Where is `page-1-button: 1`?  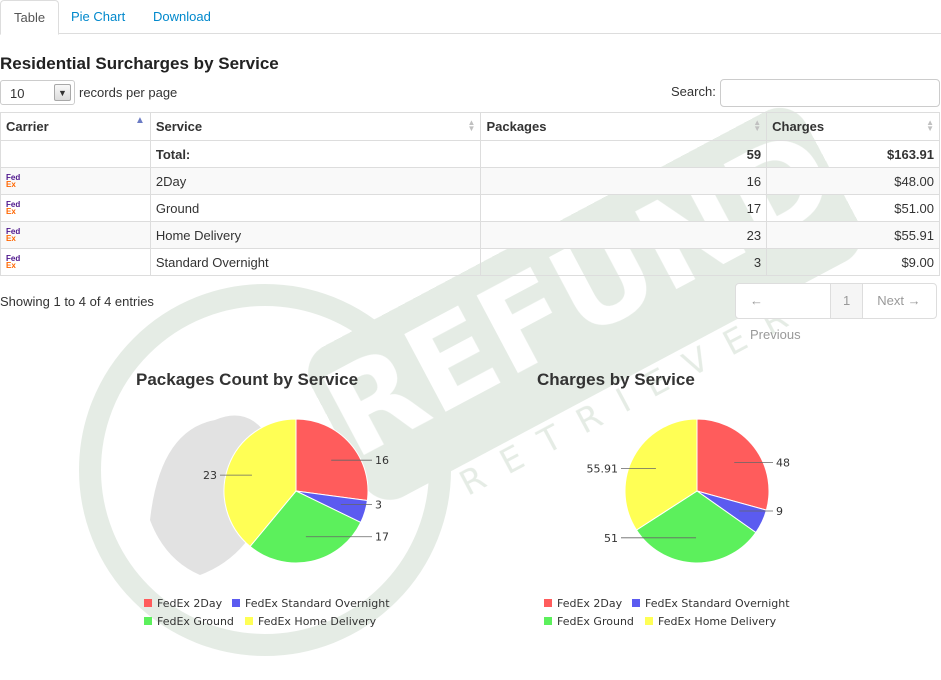 page-1-button: 1 is located at coordinates (847, 301).